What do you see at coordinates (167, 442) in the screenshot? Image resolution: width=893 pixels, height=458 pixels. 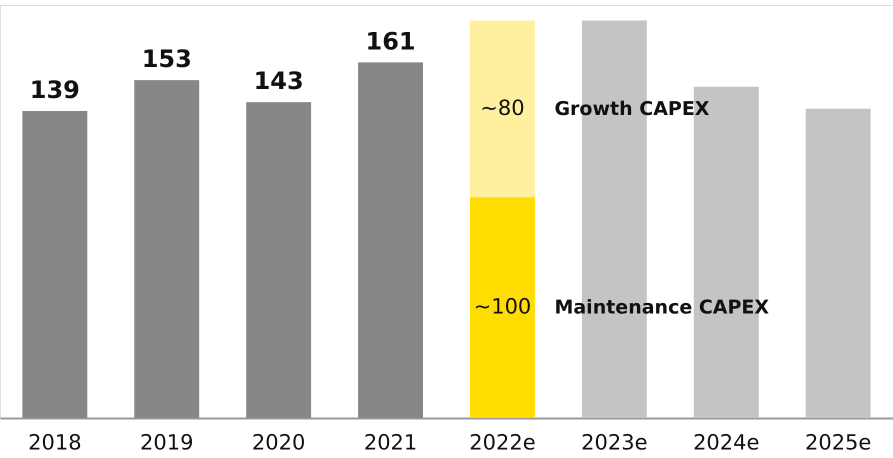 I see `x-tick-label: 2019` at bounding box center [167, 442].